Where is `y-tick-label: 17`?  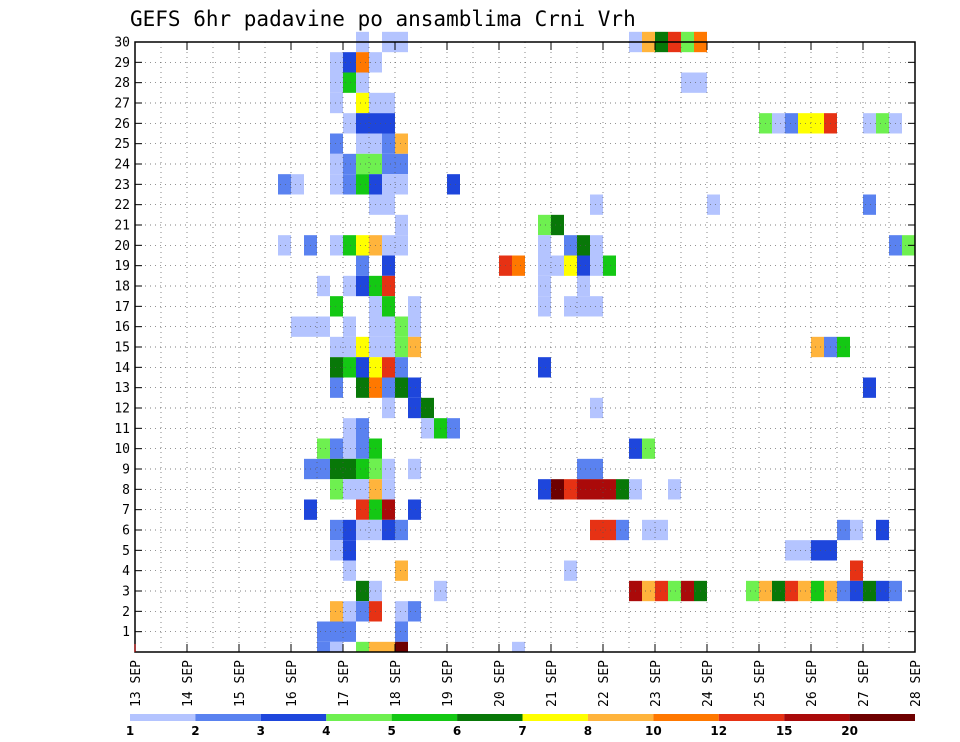
y-tick-label: 17 is located at coordinates (122, 307).